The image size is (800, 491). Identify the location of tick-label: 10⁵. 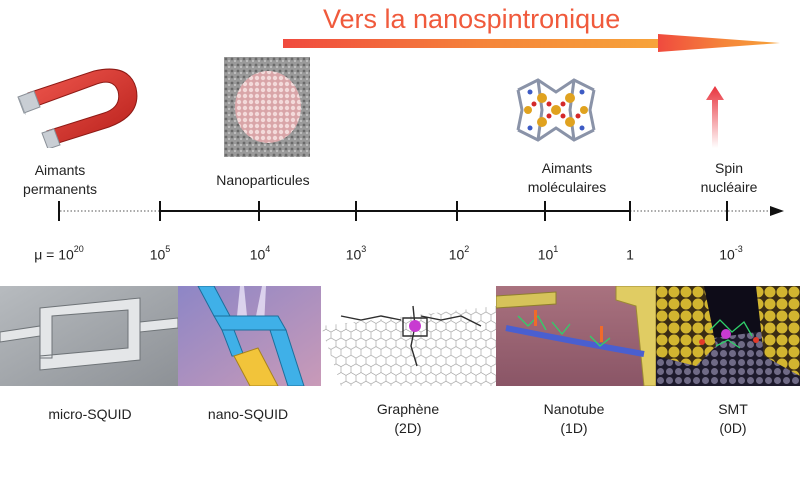
(160, 253).